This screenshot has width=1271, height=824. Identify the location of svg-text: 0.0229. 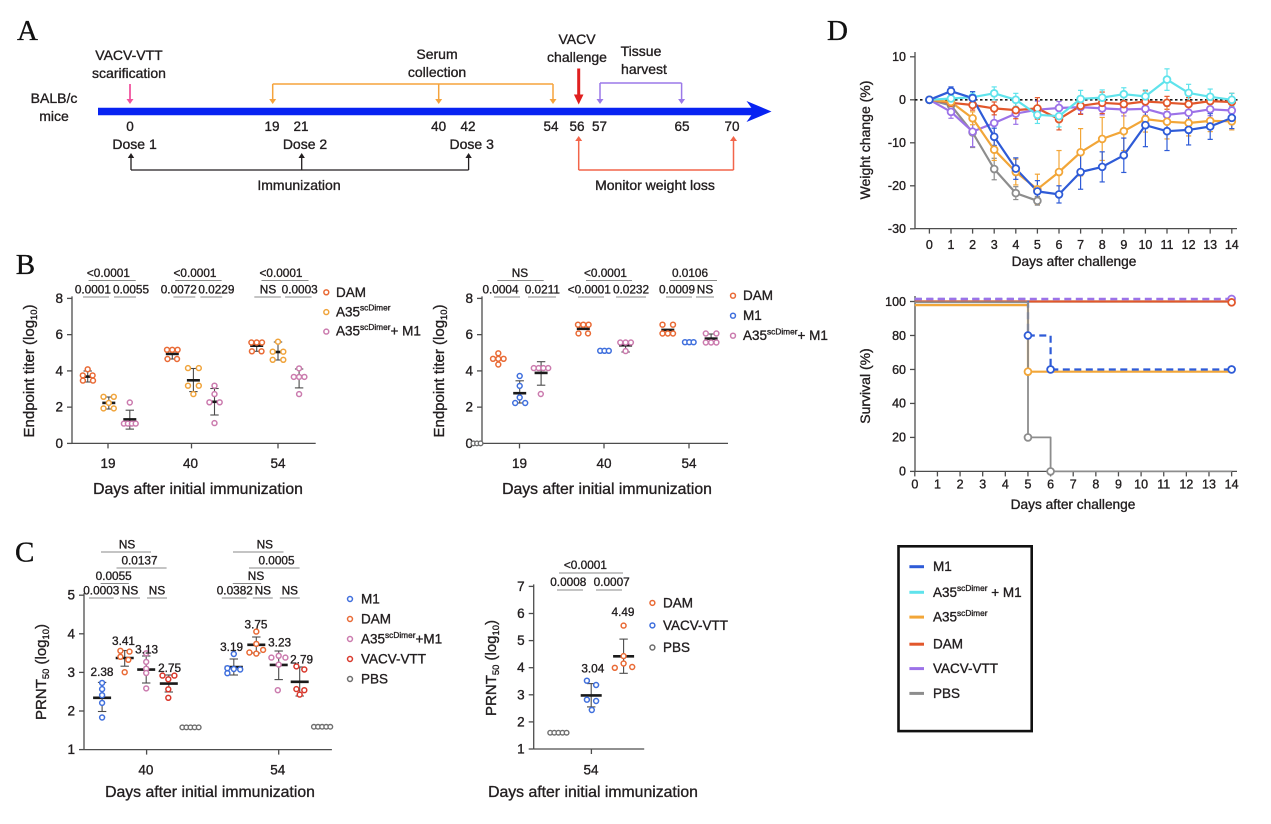
(216, 290).